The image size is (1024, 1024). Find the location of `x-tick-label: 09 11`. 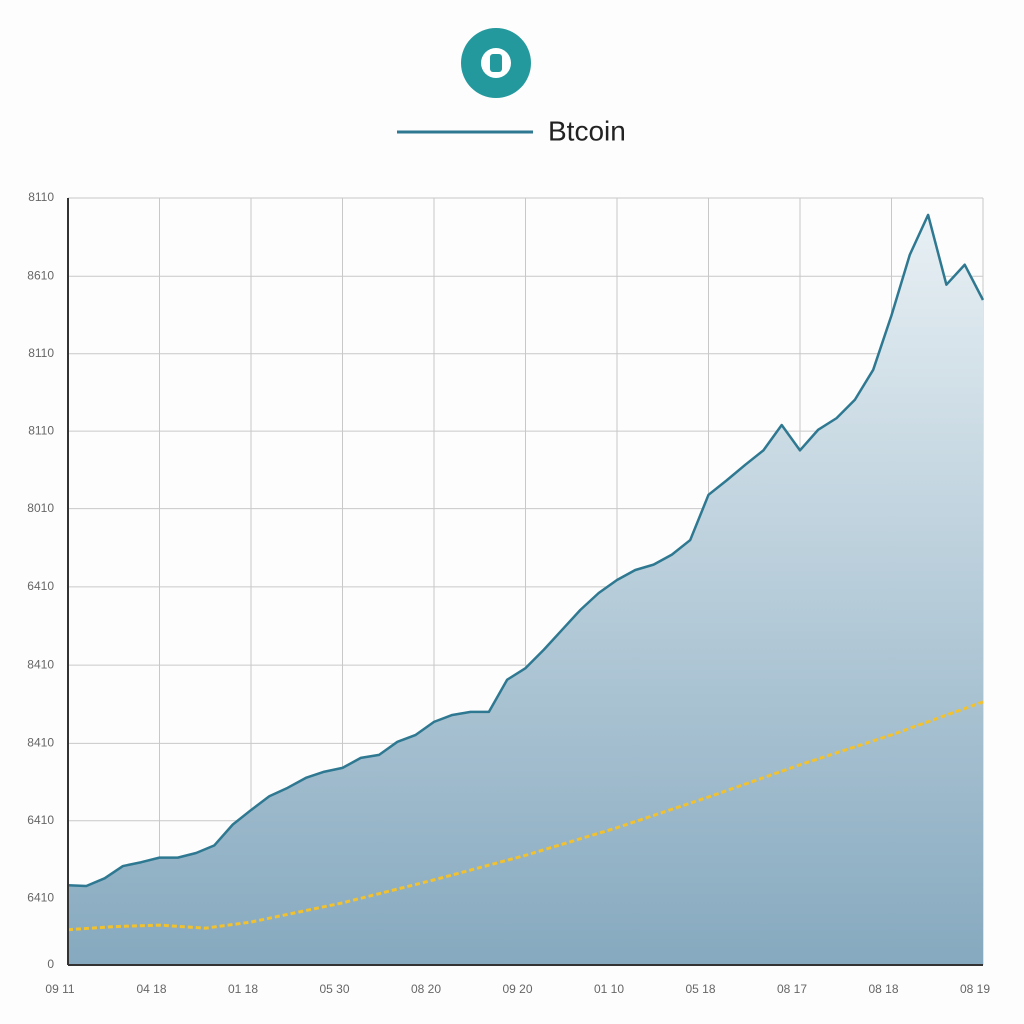

x-tick-label: 09 11 is located at coordinates (59, 989).